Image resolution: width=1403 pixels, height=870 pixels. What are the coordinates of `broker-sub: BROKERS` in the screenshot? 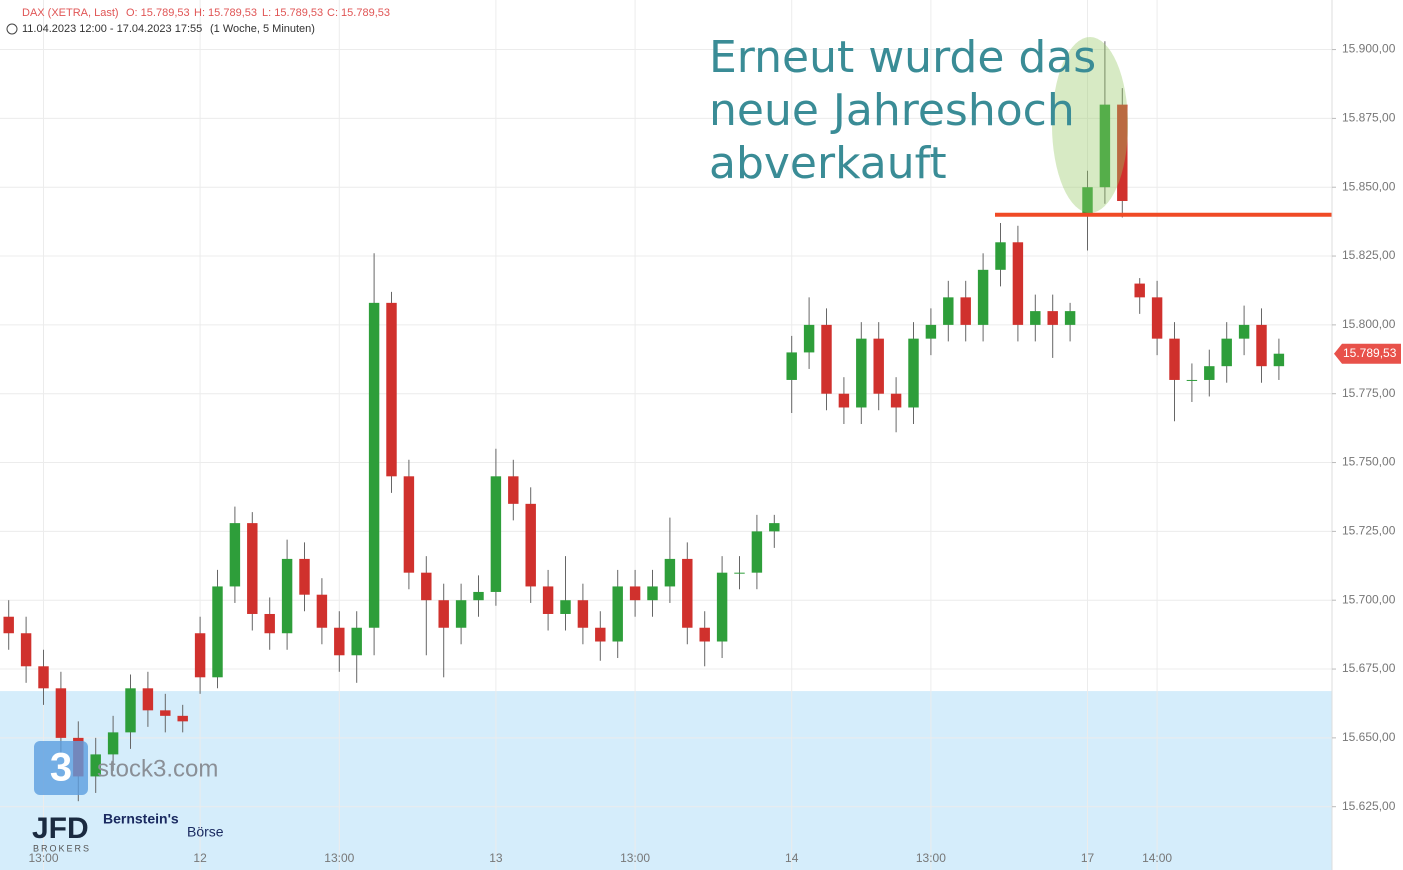 It's located at (62, 848).